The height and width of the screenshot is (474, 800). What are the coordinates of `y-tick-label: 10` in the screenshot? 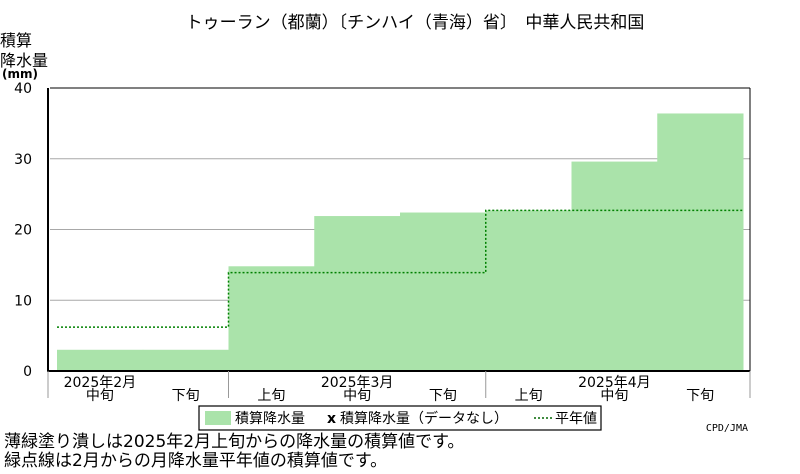 It's located at (23, 301).